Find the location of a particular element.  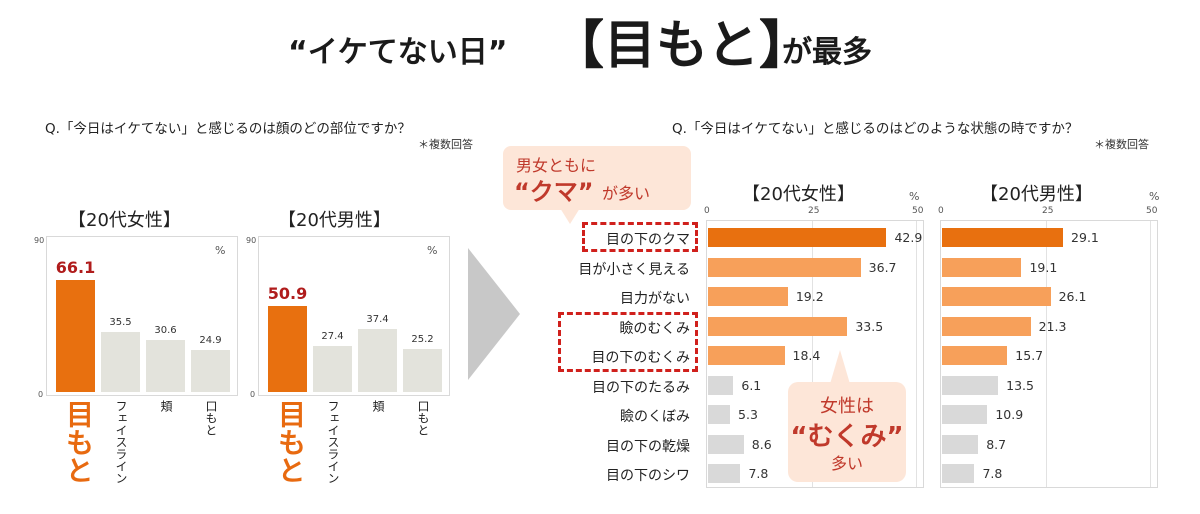

title-suffix: が最多 is located at coordinates (827, 52).